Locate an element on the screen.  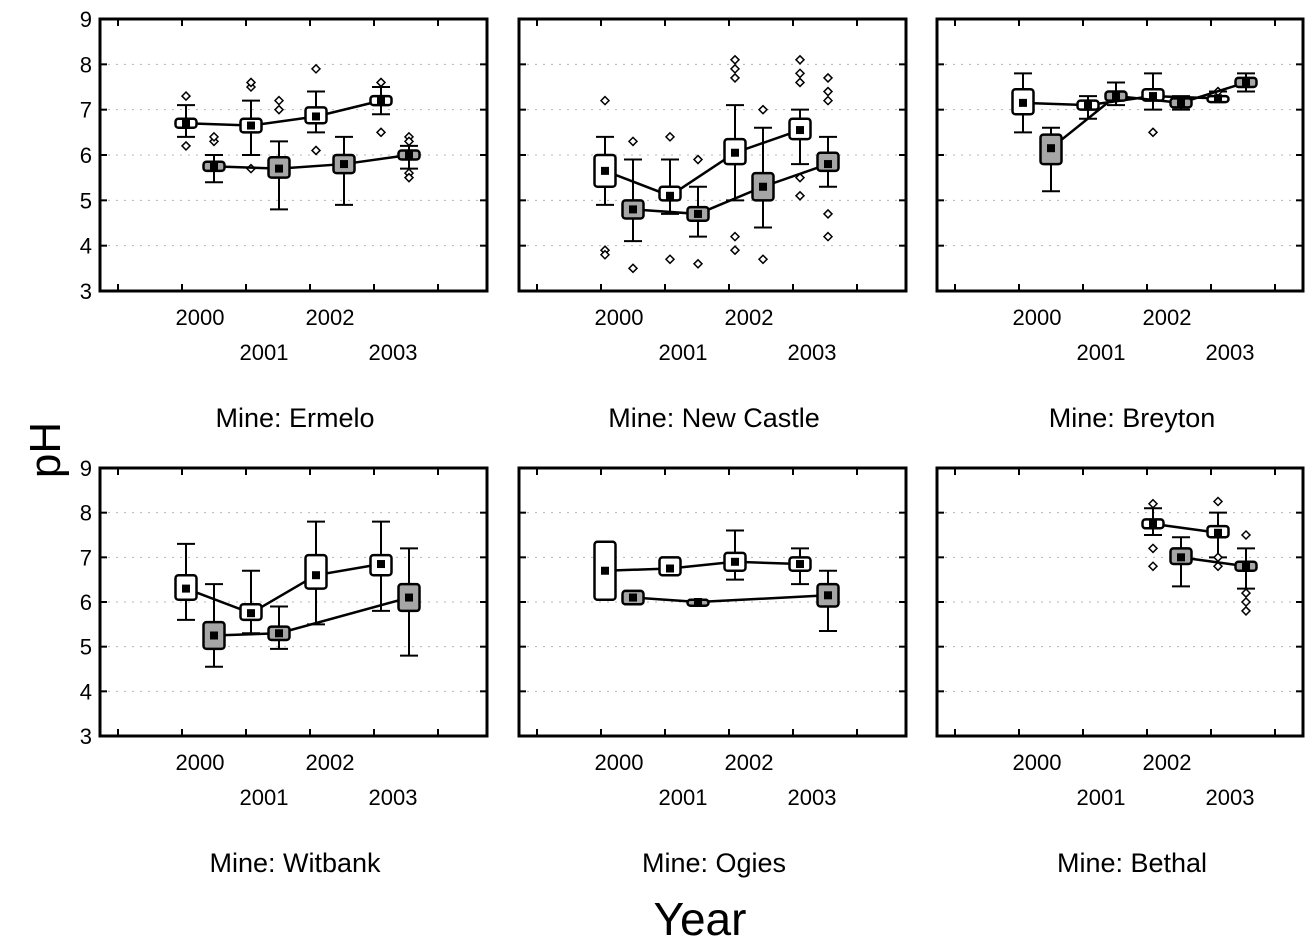
panel-2: 2000 2001 2002 2003 Mine: New Castle is located at coordinates (712, 225).